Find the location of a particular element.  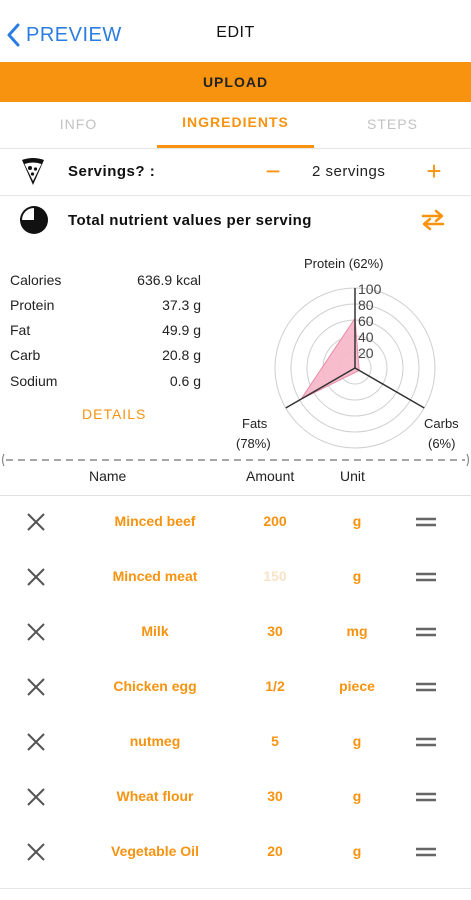

nutrient-label-carb: Carb is located at coordinates (25, 355).